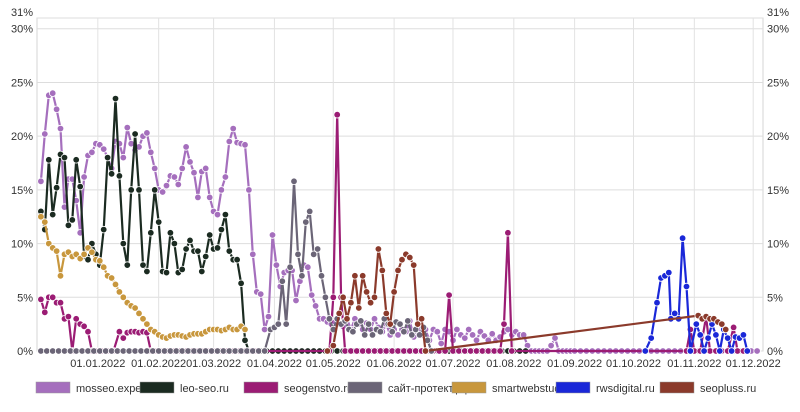 The width and height of the screenshot is (800, 412). Describe the element at coordinates (298, 388) in the screenshot. I see `legend-item: seogenstvo.ru` at that location.